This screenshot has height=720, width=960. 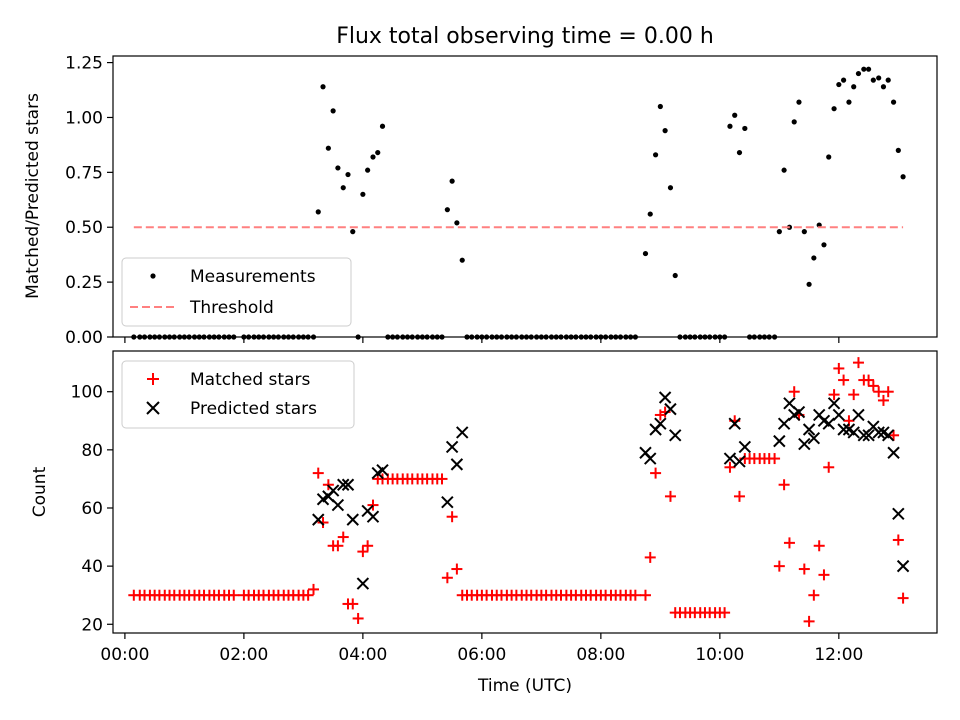 What do you see at coordinates (525, 36) in the screenshot?
I see `chart-title: Flux total observing time = 0.00 h` at bounding box center [525, 36].